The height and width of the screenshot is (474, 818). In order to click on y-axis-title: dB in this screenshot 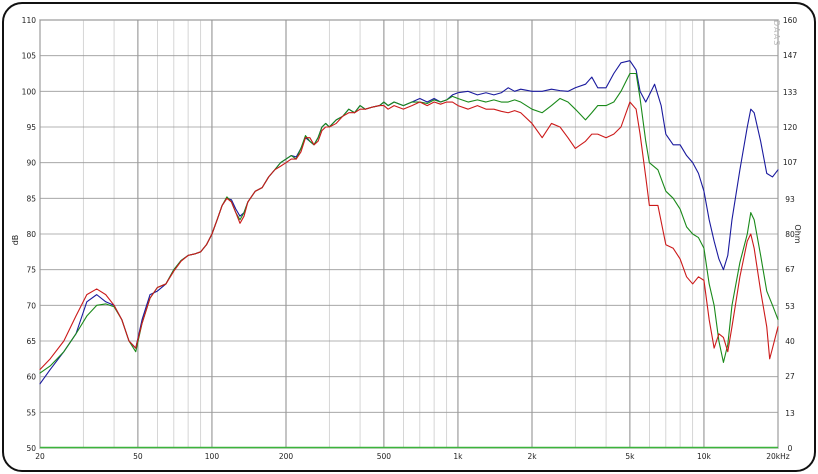, I will do `click(15, 240)`.